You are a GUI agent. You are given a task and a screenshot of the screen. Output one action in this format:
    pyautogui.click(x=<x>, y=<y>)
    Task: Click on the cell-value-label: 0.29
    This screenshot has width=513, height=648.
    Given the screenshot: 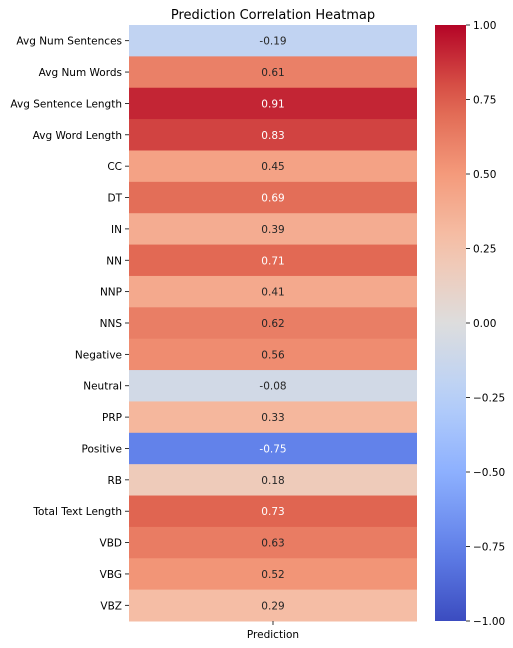 What is the action you would take?
    pyautogui.click(x=272, y=606)
    